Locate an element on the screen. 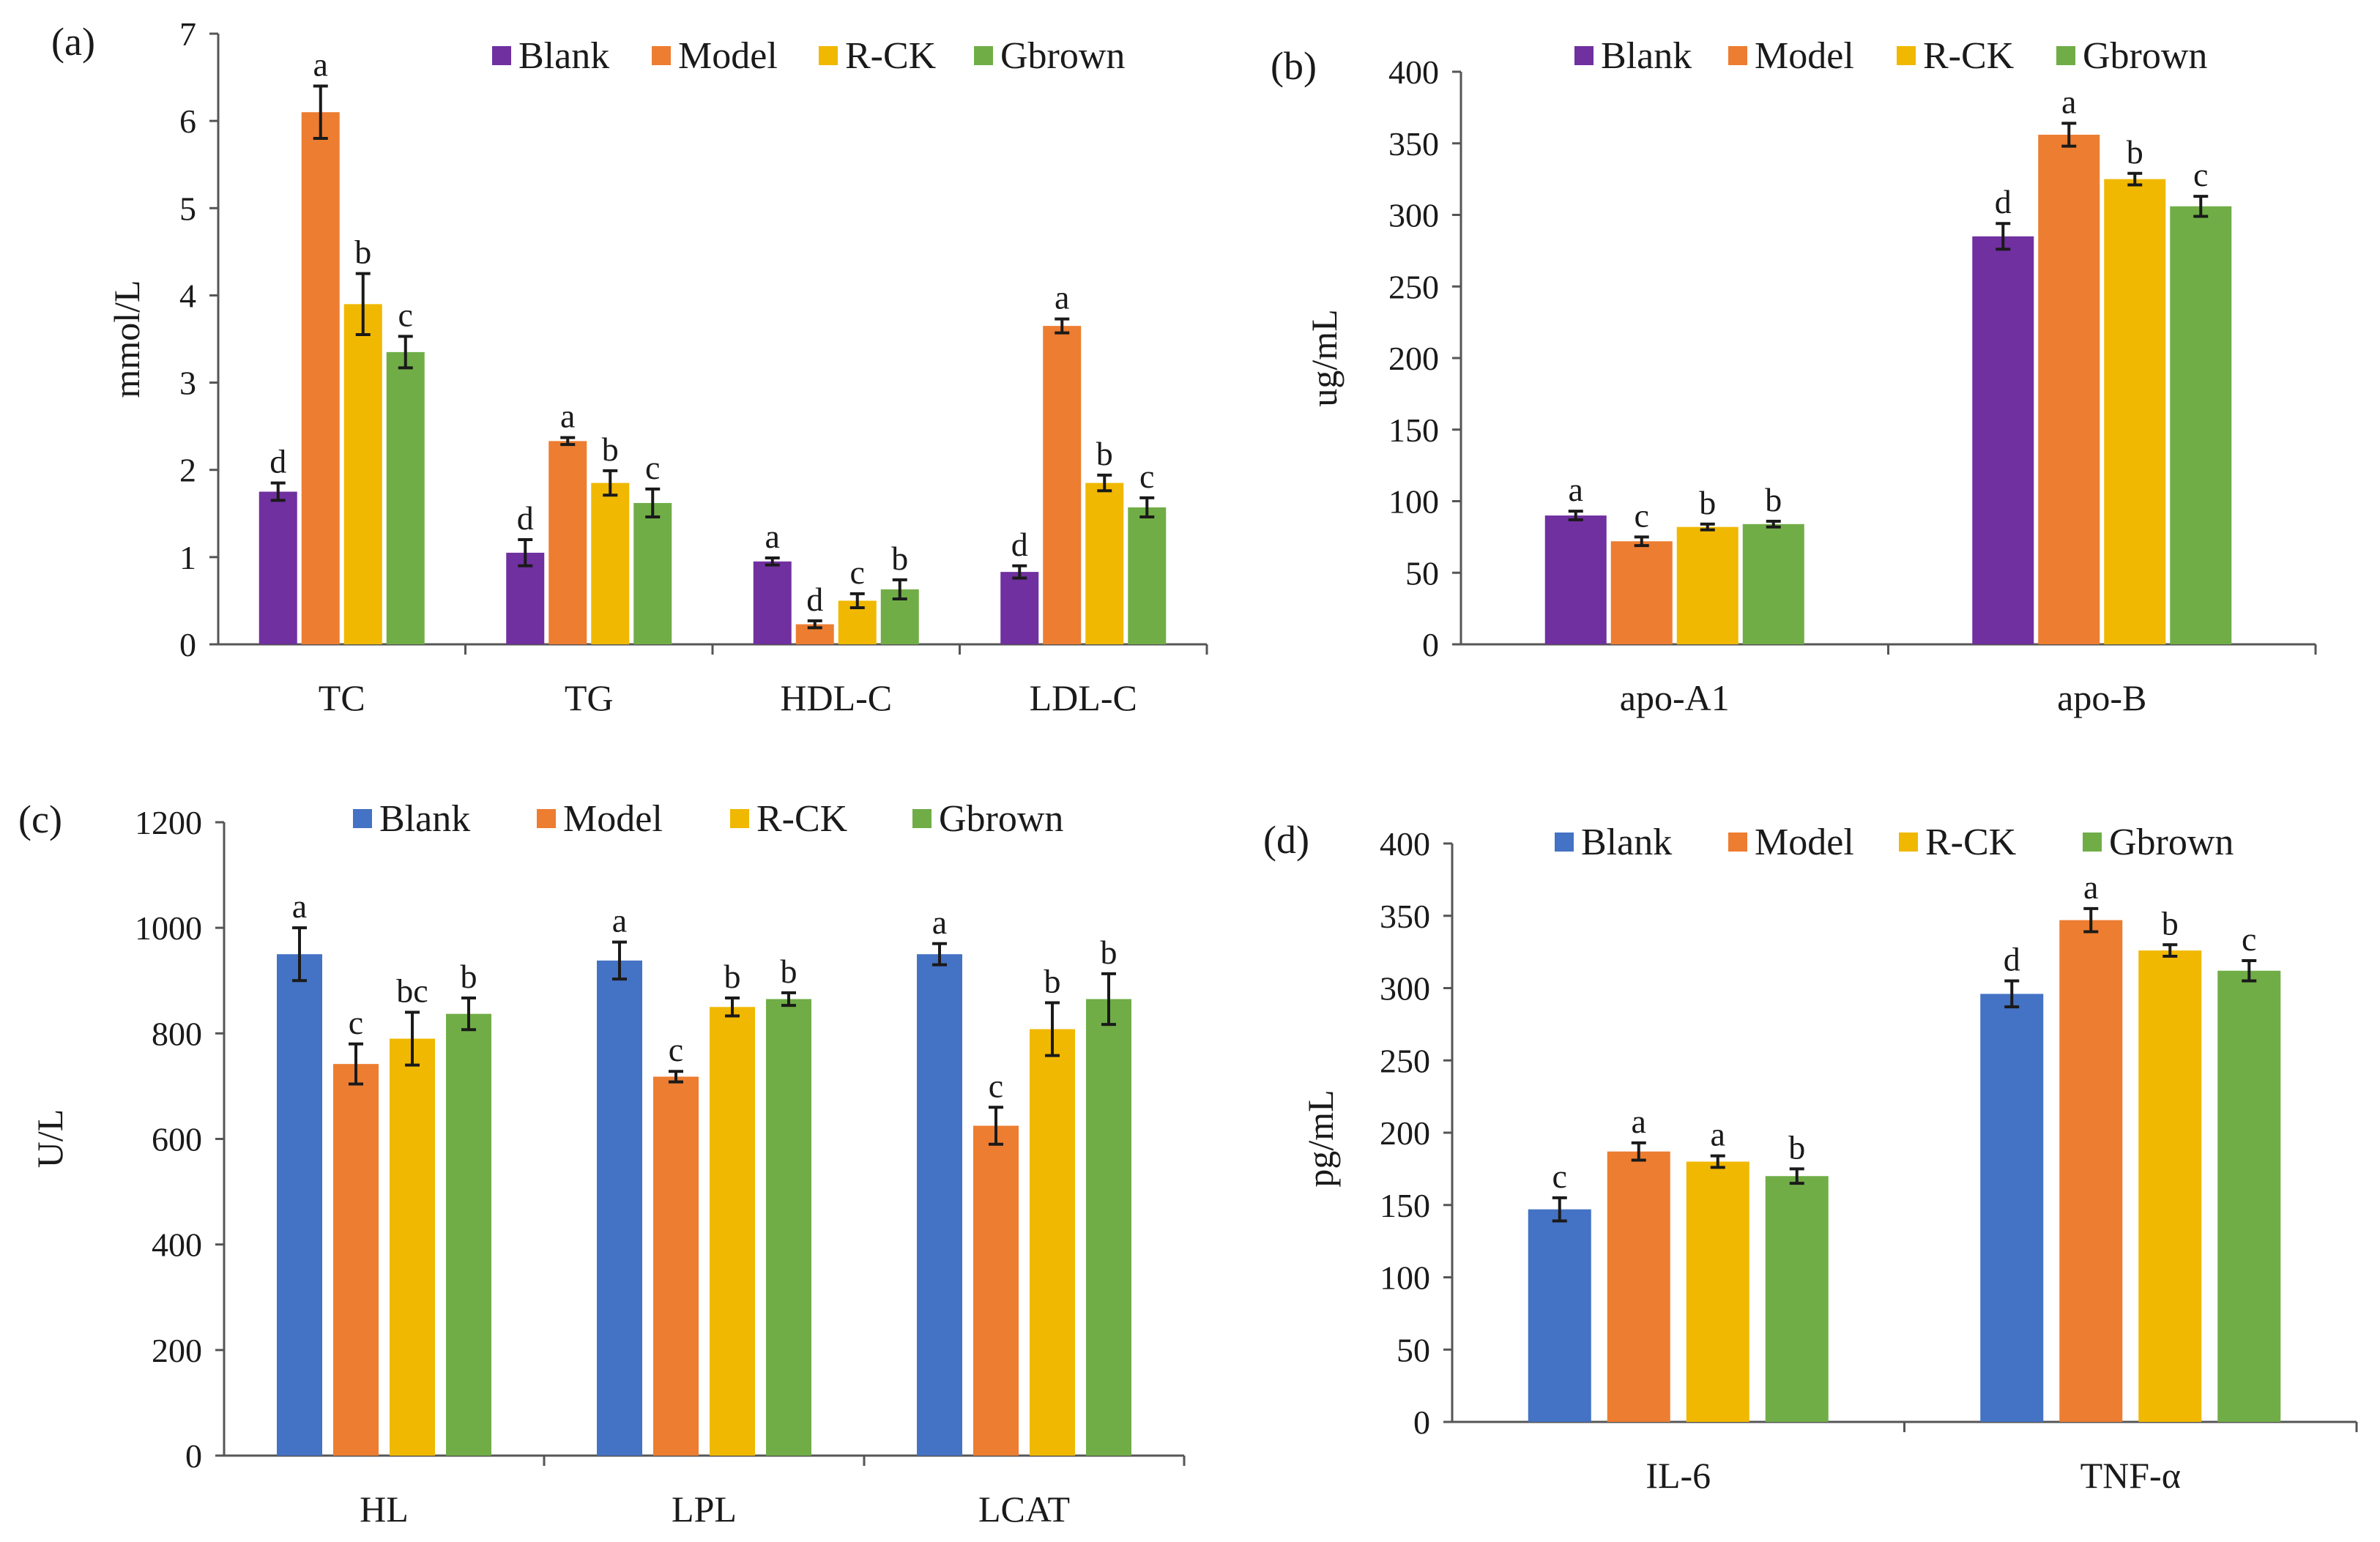 This screenshot has width=2380, height=1542. x-tick-label: TG is located at coordinates (589, 697).